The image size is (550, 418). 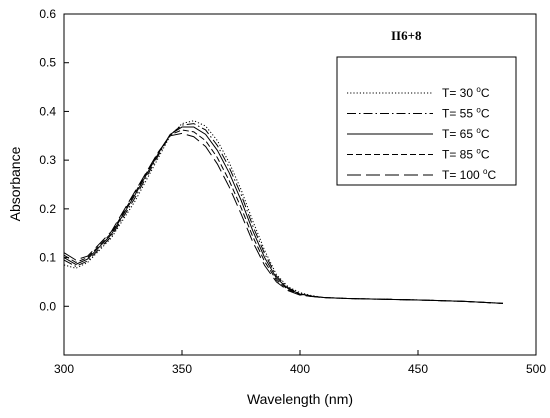 What do you see at coordinates (47, 306) in the screenshot?
I see `y-tick-label: 0.0` at bounding box center [47, 306].